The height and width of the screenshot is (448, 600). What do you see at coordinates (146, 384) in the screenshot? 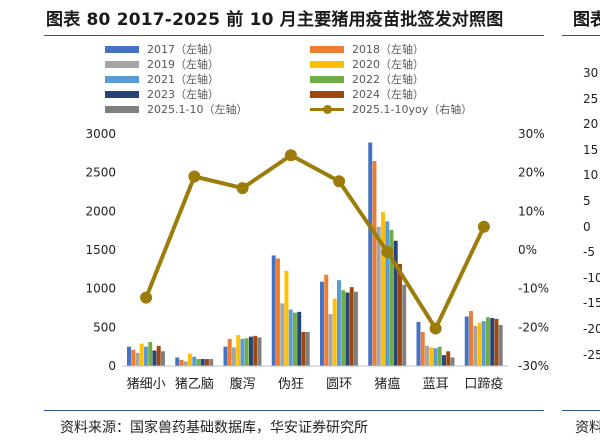
I see `category-label: 猪细小` at bounding box center [146, 384].